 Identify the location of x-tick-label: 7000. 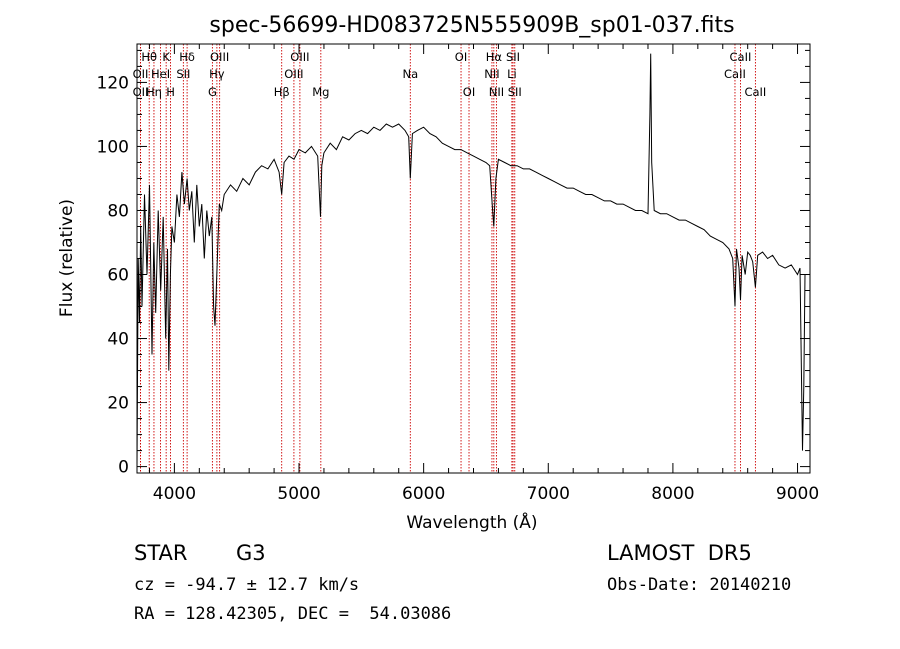
(548, 494).